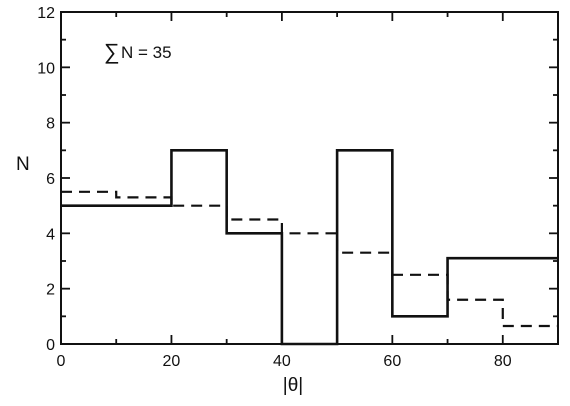 The width and height of the screenshot is (570, 406). I want to click on x-tick-label: 0, so click(61, 361).